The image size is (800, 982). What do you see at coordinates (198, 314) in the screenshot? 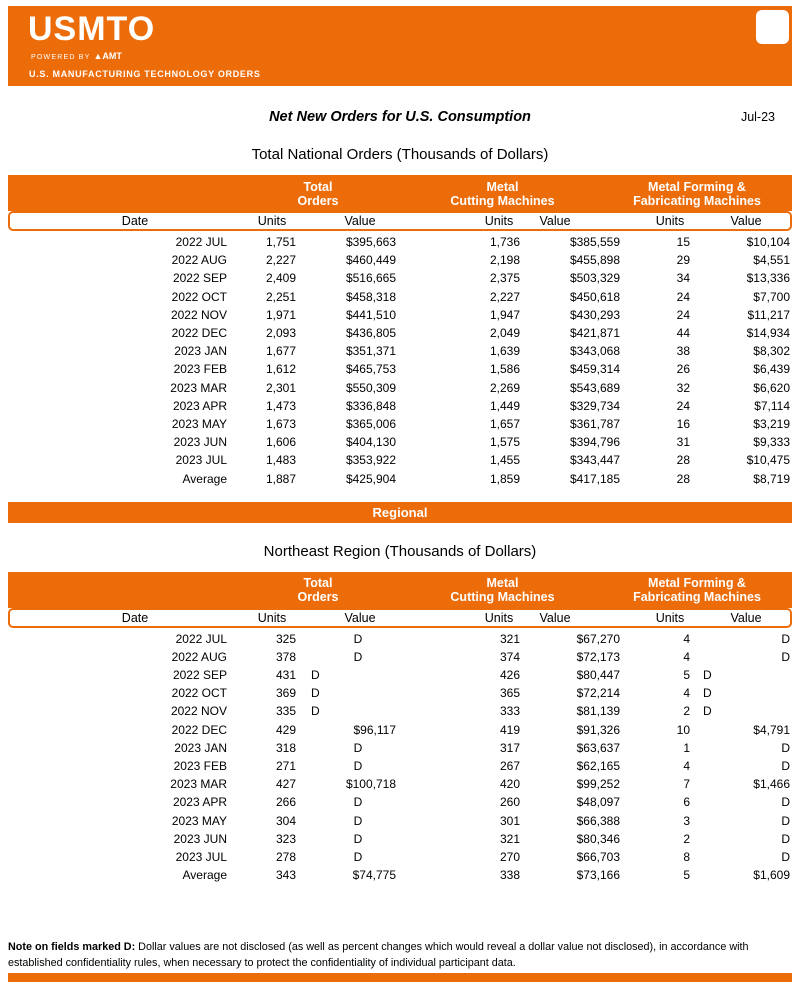
I see `date-cell: 2022 NOV` at bounding box center [198, 314].